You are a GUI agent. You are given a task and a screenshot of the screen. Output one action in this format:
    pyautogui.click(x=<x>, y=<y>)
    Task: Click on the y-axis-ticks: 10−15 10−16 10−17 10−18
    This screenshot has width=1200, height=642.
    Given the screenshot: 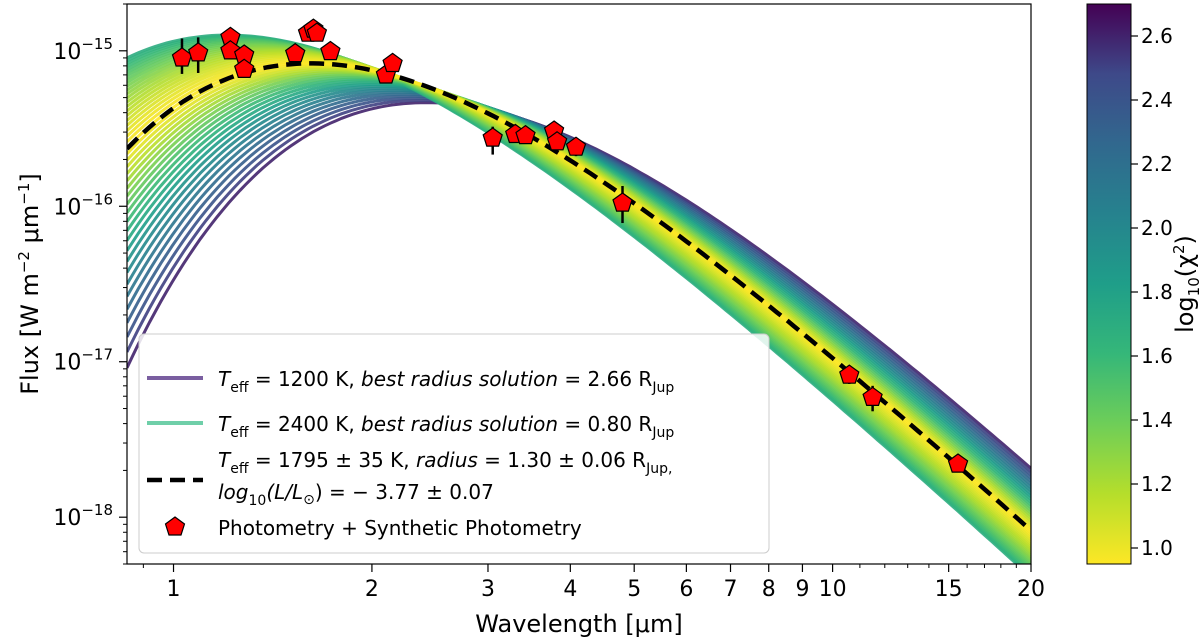 What is the action you would take?
    pyautogui.click(x=90, y=284)
    